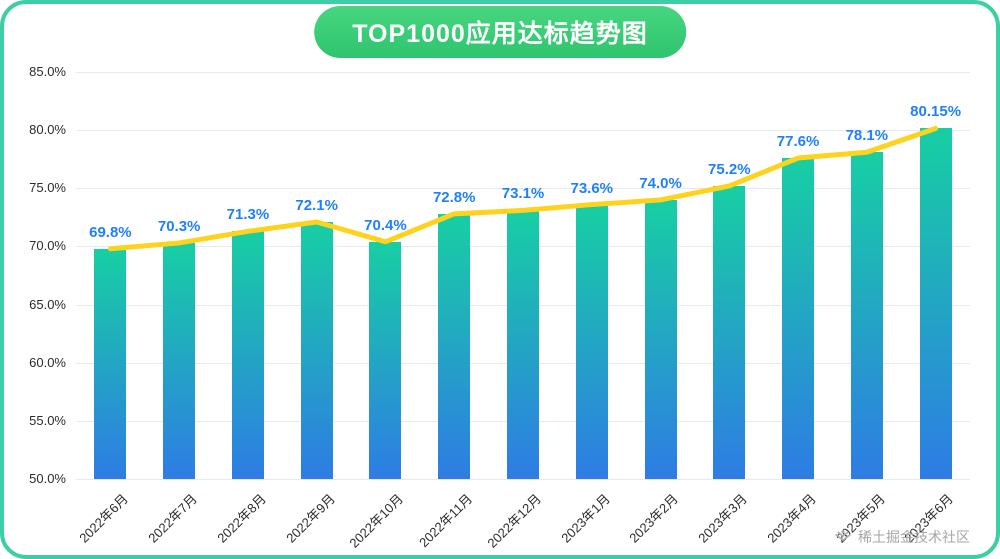  I want to click on x-axis-label: 2023年1月, so click(585, 518).